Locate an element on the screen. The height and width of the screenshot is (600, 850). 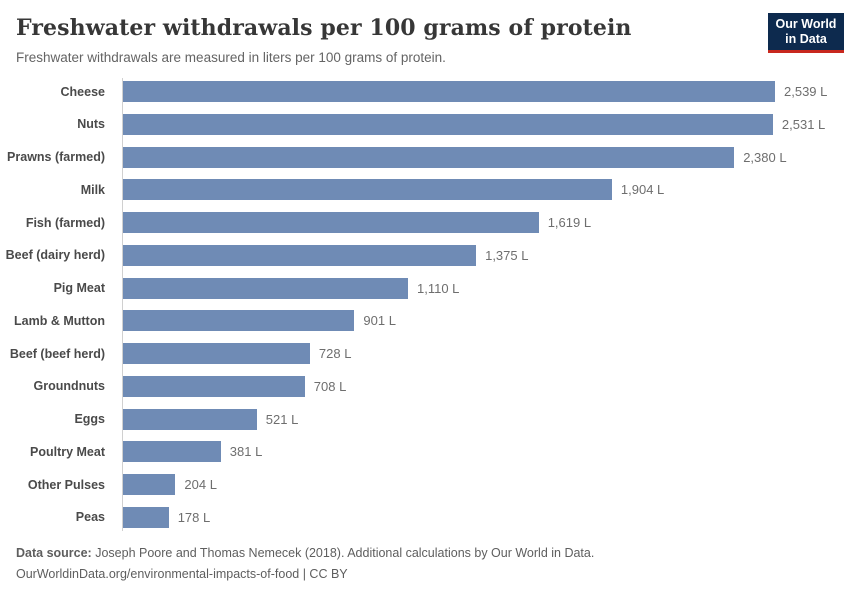
value-label: 521 L is located at coordinates (282, 419).